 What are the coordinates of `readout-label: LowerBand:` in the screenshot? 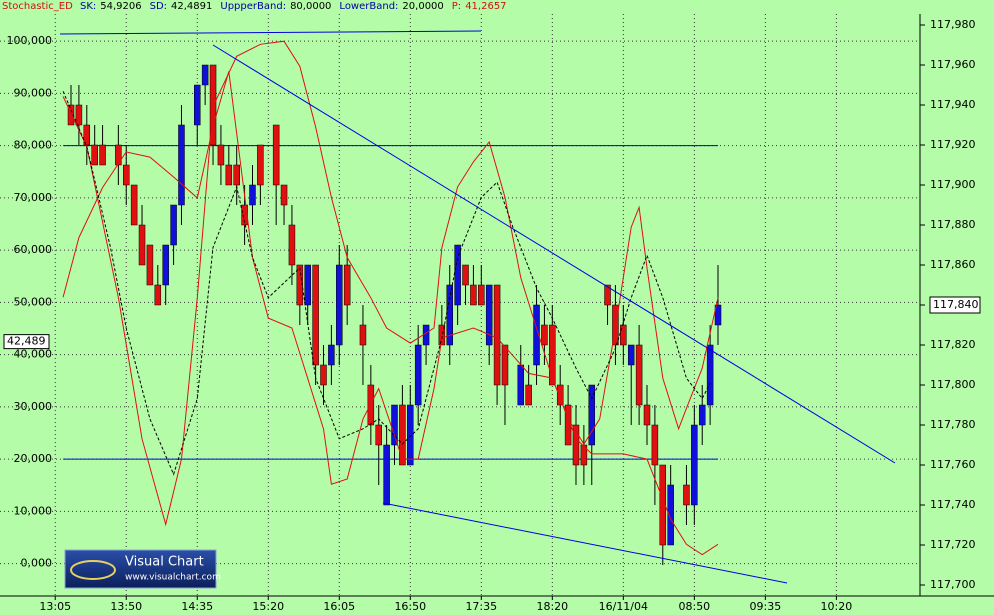 It's located at (369, 6).